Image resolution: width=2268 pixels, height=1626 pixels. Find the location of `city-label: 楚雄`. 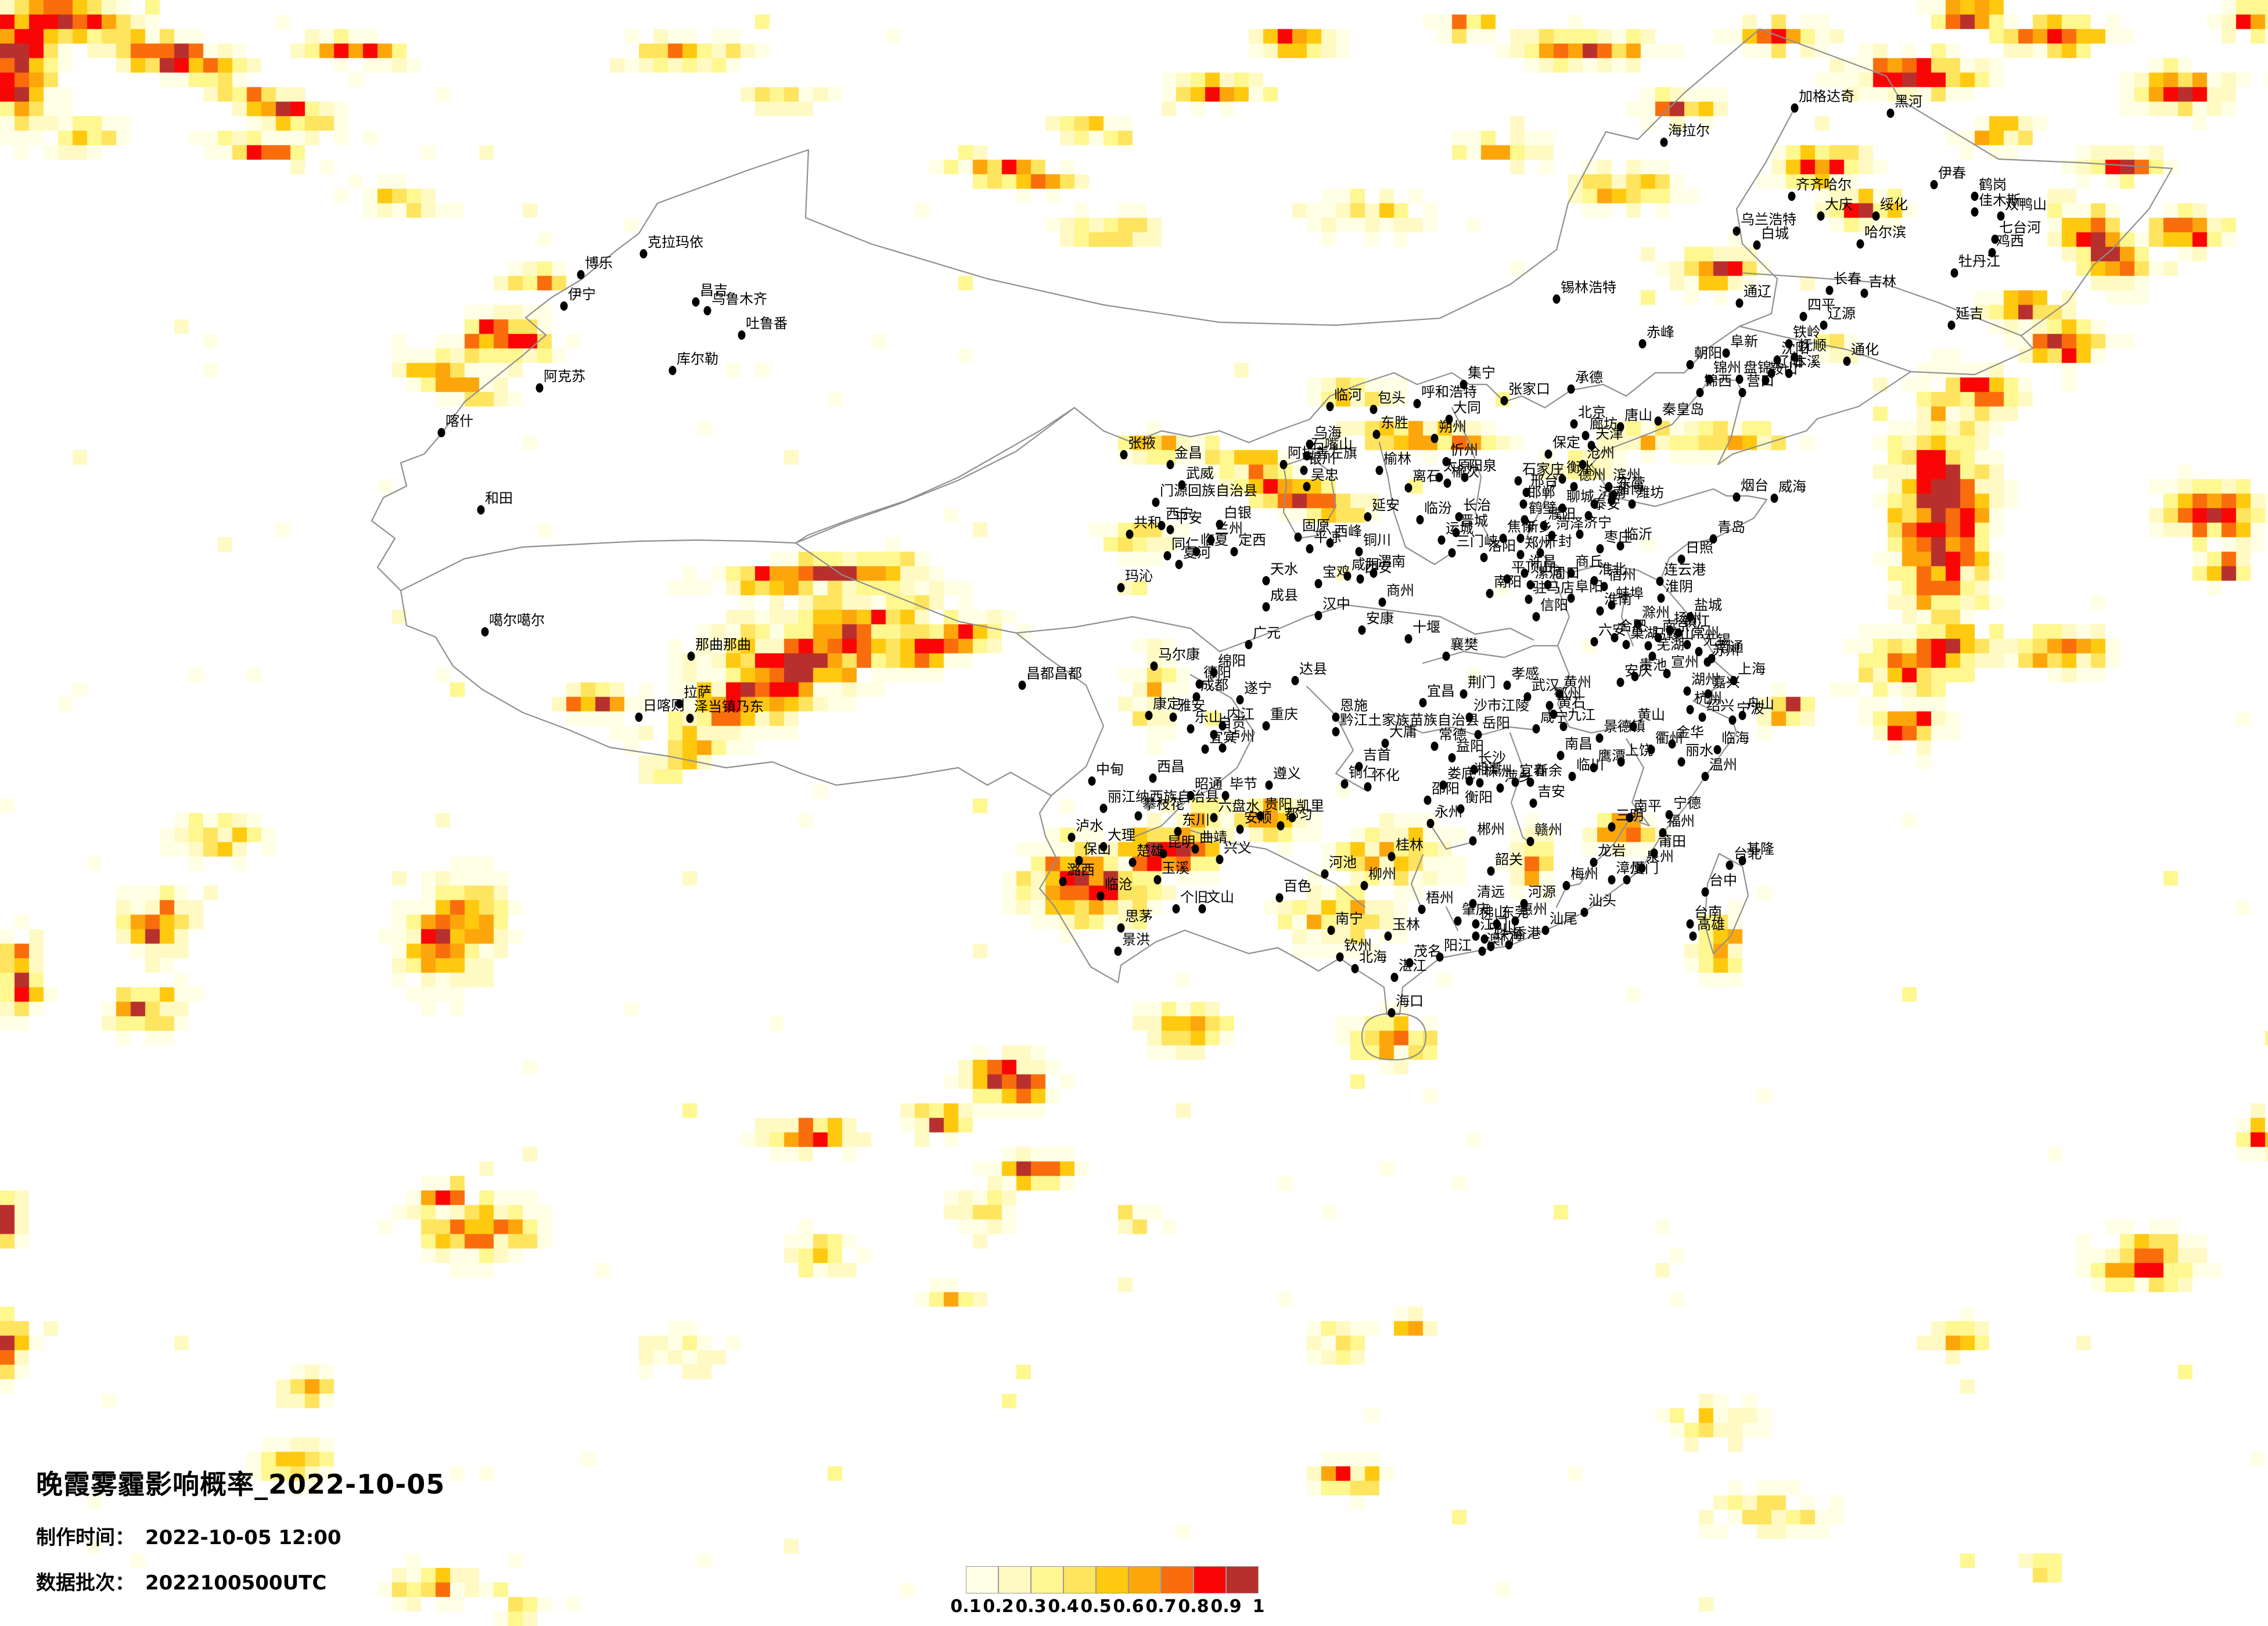

city-label: 楚雄 is located at coordinates (1150, 851).